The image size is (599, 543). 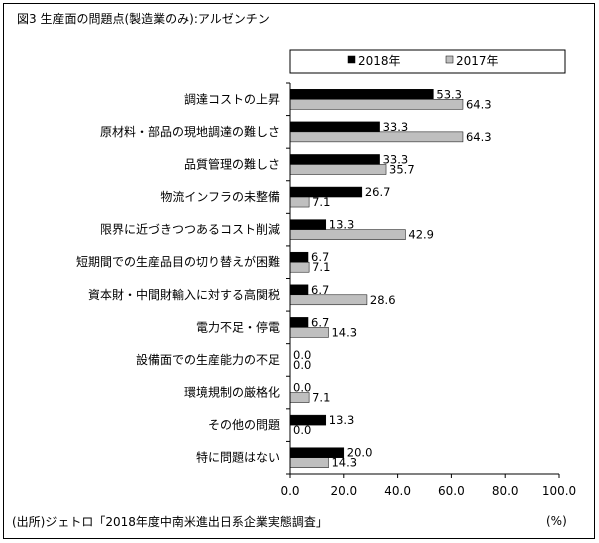 I want to click on x-tick-label: 20.0, so click(x=343, y=491).